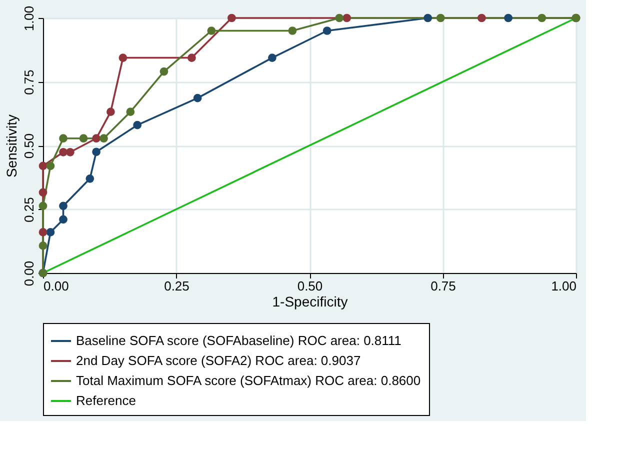  I want to click on y-tick-label: 0.75, so click(29, 82).